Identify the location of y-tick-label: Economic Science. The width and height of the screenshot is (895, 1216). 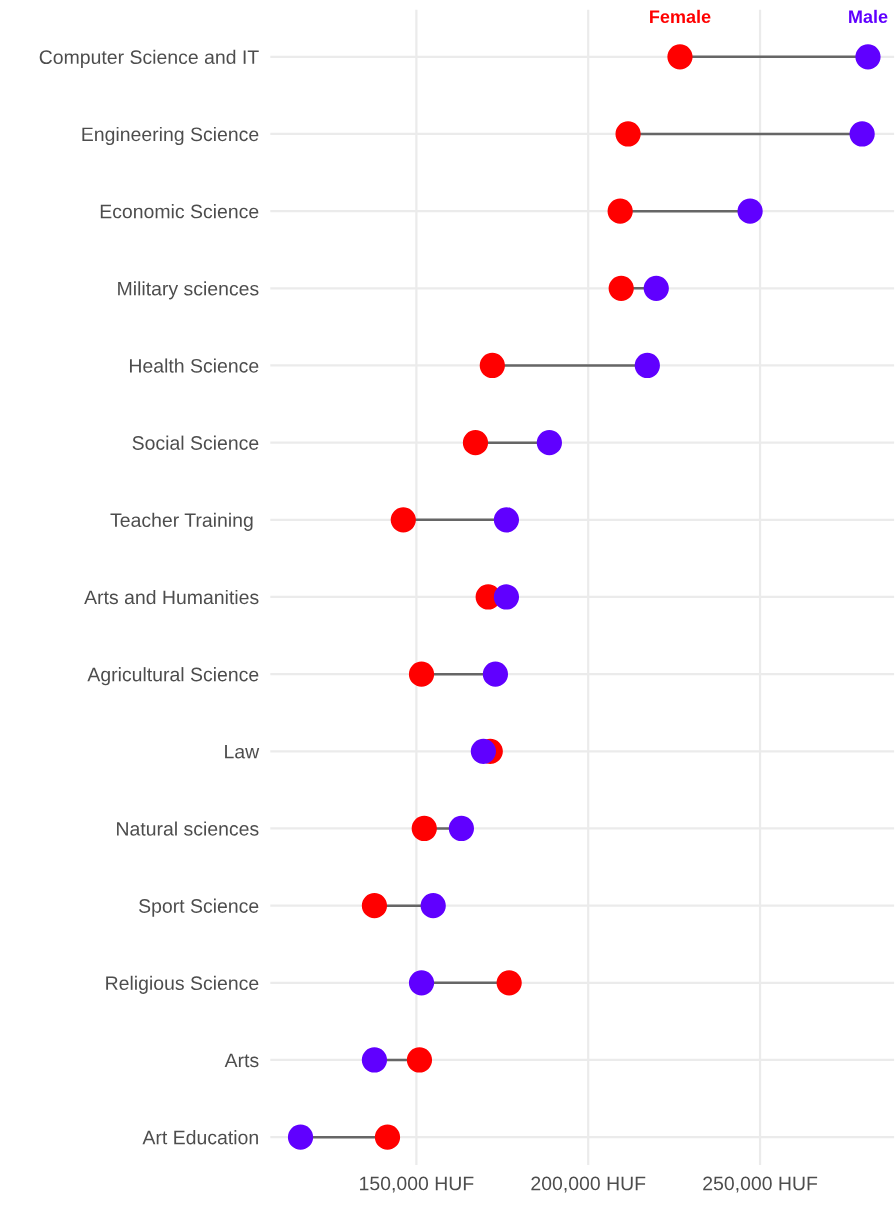
(179, 211).